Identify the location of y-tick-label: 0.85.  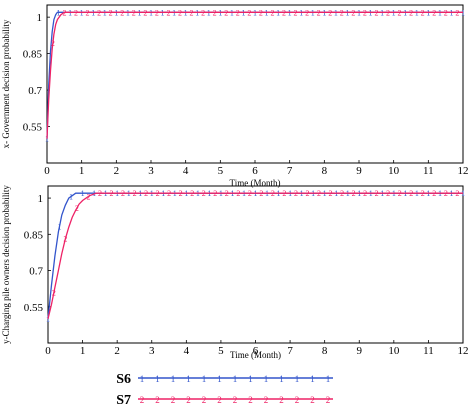
(33, 55).